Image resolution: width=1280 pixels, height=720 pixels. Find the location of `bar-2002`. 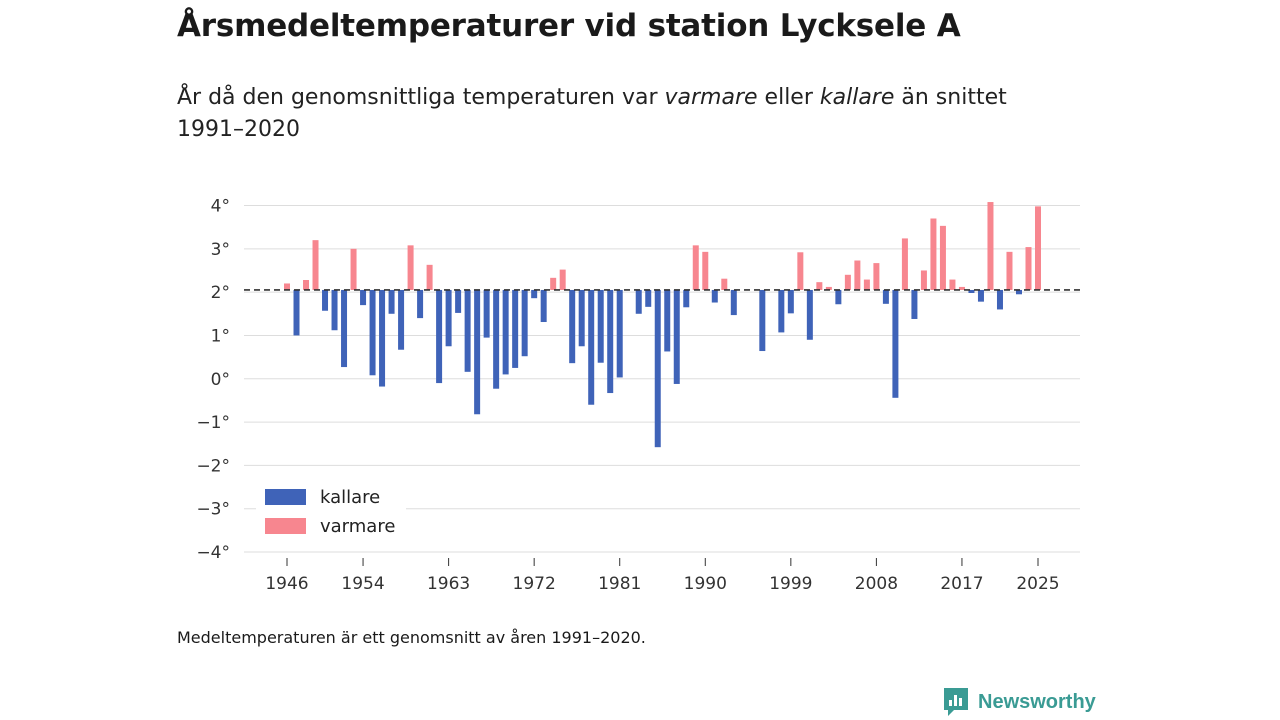

bar-2002 is located at coordinates (819, 286).